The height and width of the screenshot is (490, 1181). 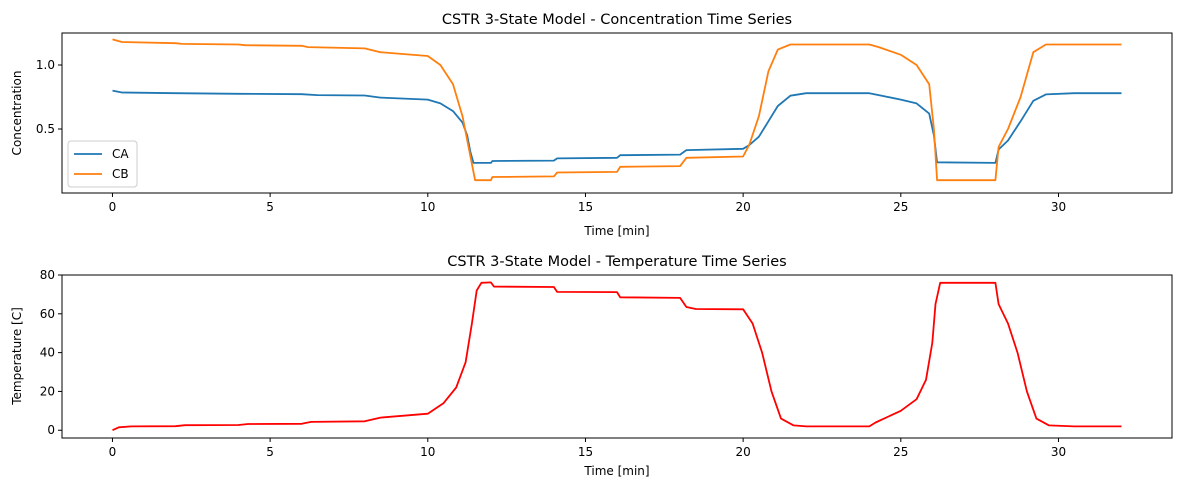 What do you see at coordinates (47, 275) in the screenshot?
I see `y-tick-label: 80` at bounding box center [47, 275].